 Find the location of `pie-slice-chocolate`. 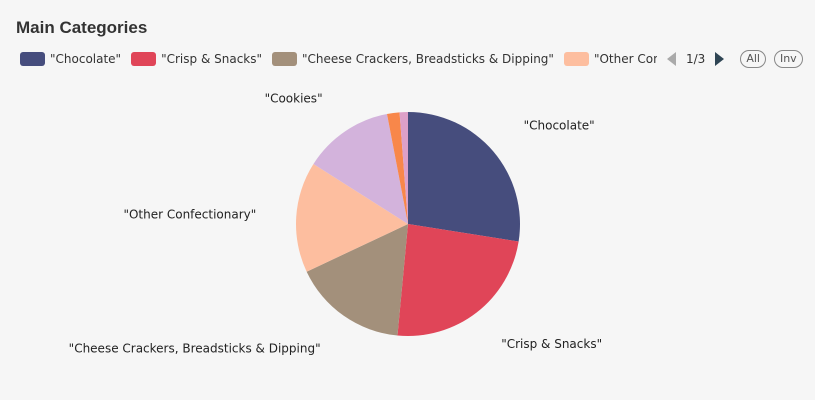

pie-slice-chocolate is located at coordinates (464, 177).